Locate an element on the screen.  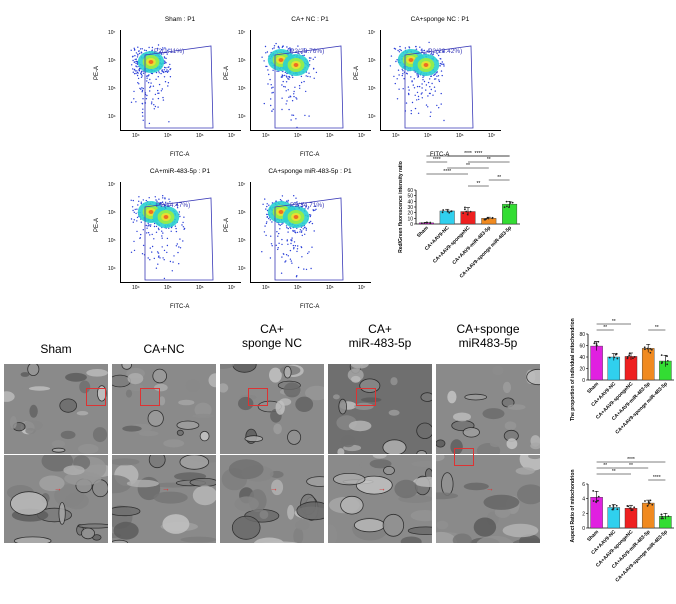
flow-plot-title: CA+miR-483-5p : P1 is located at coordinates (180, 171).